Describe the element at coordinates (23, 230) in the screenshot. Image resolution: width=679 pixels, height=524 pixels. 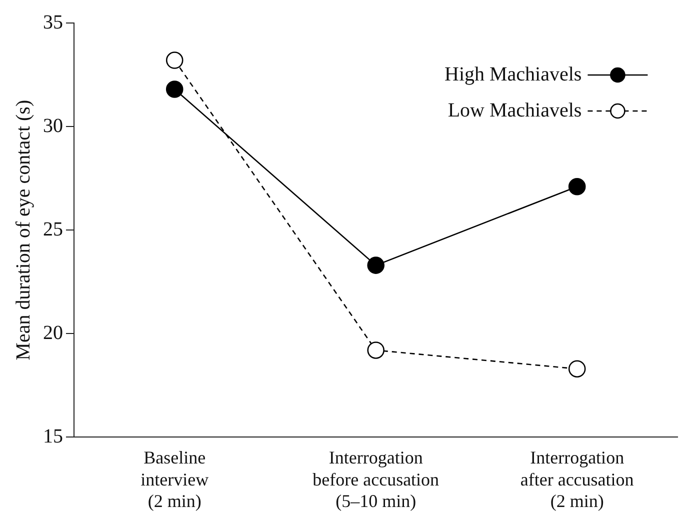
I see `y-axis-title: Mean duration of eye contact (s)` at that location.